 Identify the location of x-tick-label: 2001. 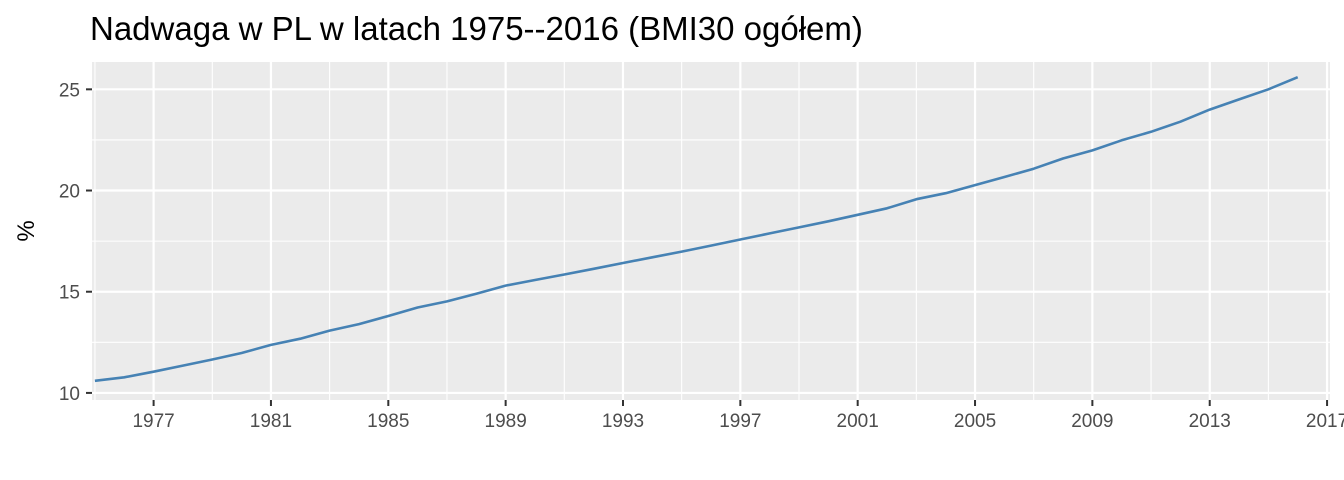
(858, 421).